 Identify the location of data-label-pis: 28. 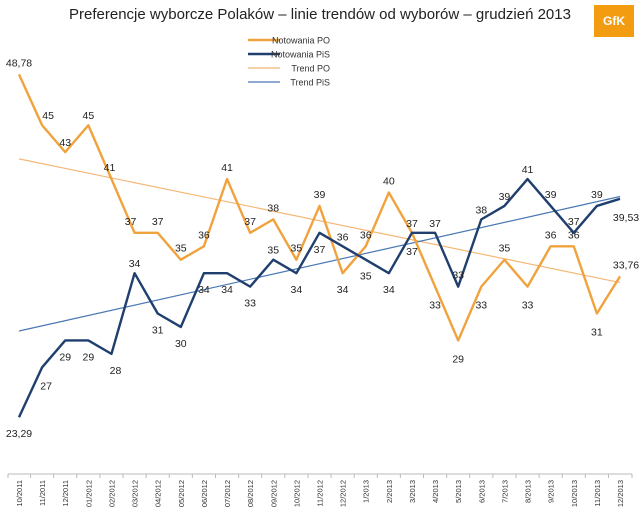
(116, 371).